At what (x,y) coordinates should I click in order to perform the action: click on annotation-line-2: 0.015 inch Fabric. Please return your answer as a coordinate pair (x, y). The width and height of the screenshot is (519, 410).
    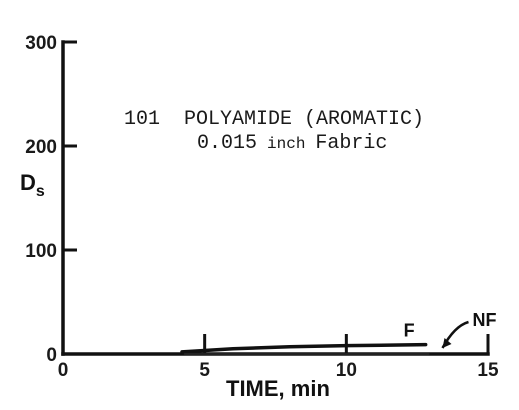
    Looking at the image, I should click on (292, 143).